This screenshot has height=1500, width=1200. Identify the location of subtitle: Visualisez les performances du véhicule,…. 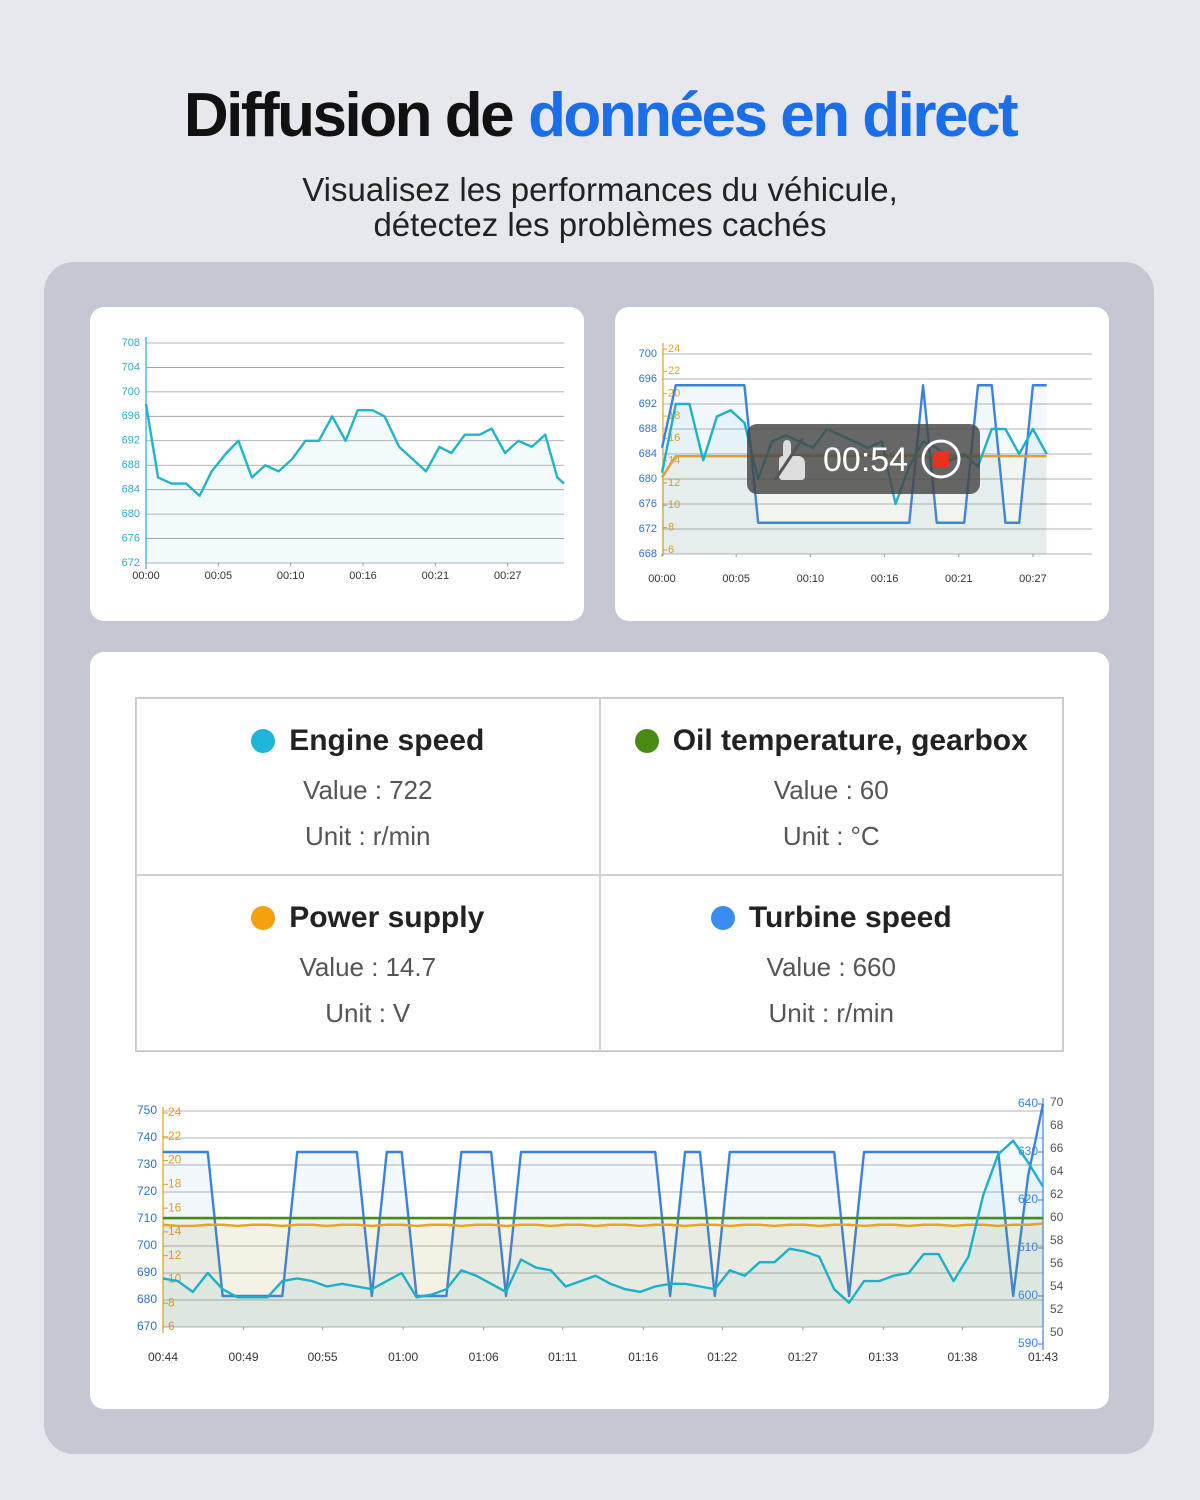
(600, 207).